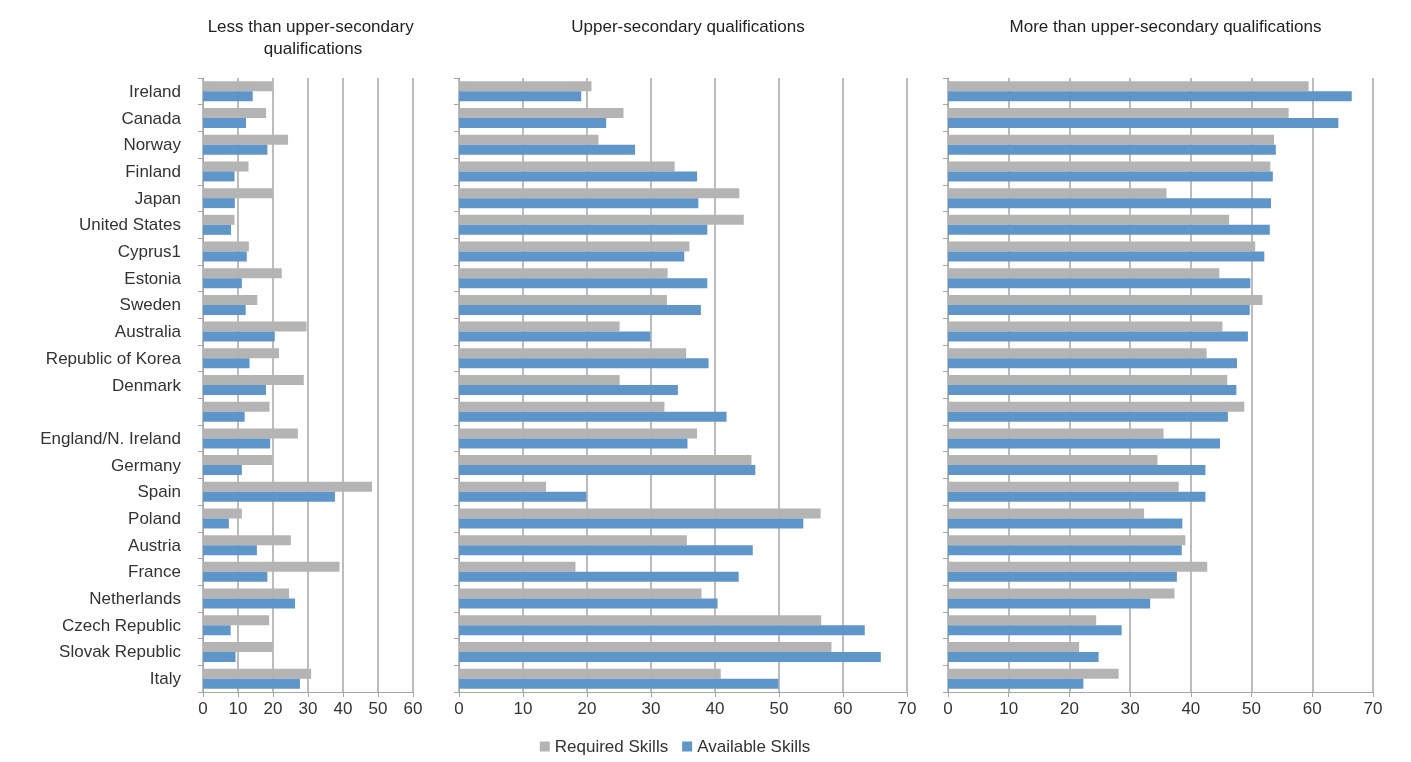 Image resolution: width=1411 pixels, height=762 pixels. What do you see at coordinates (155, 545) in the screenshot?
I see `y-tick-label: Austria` at bounding box center [155, 545].